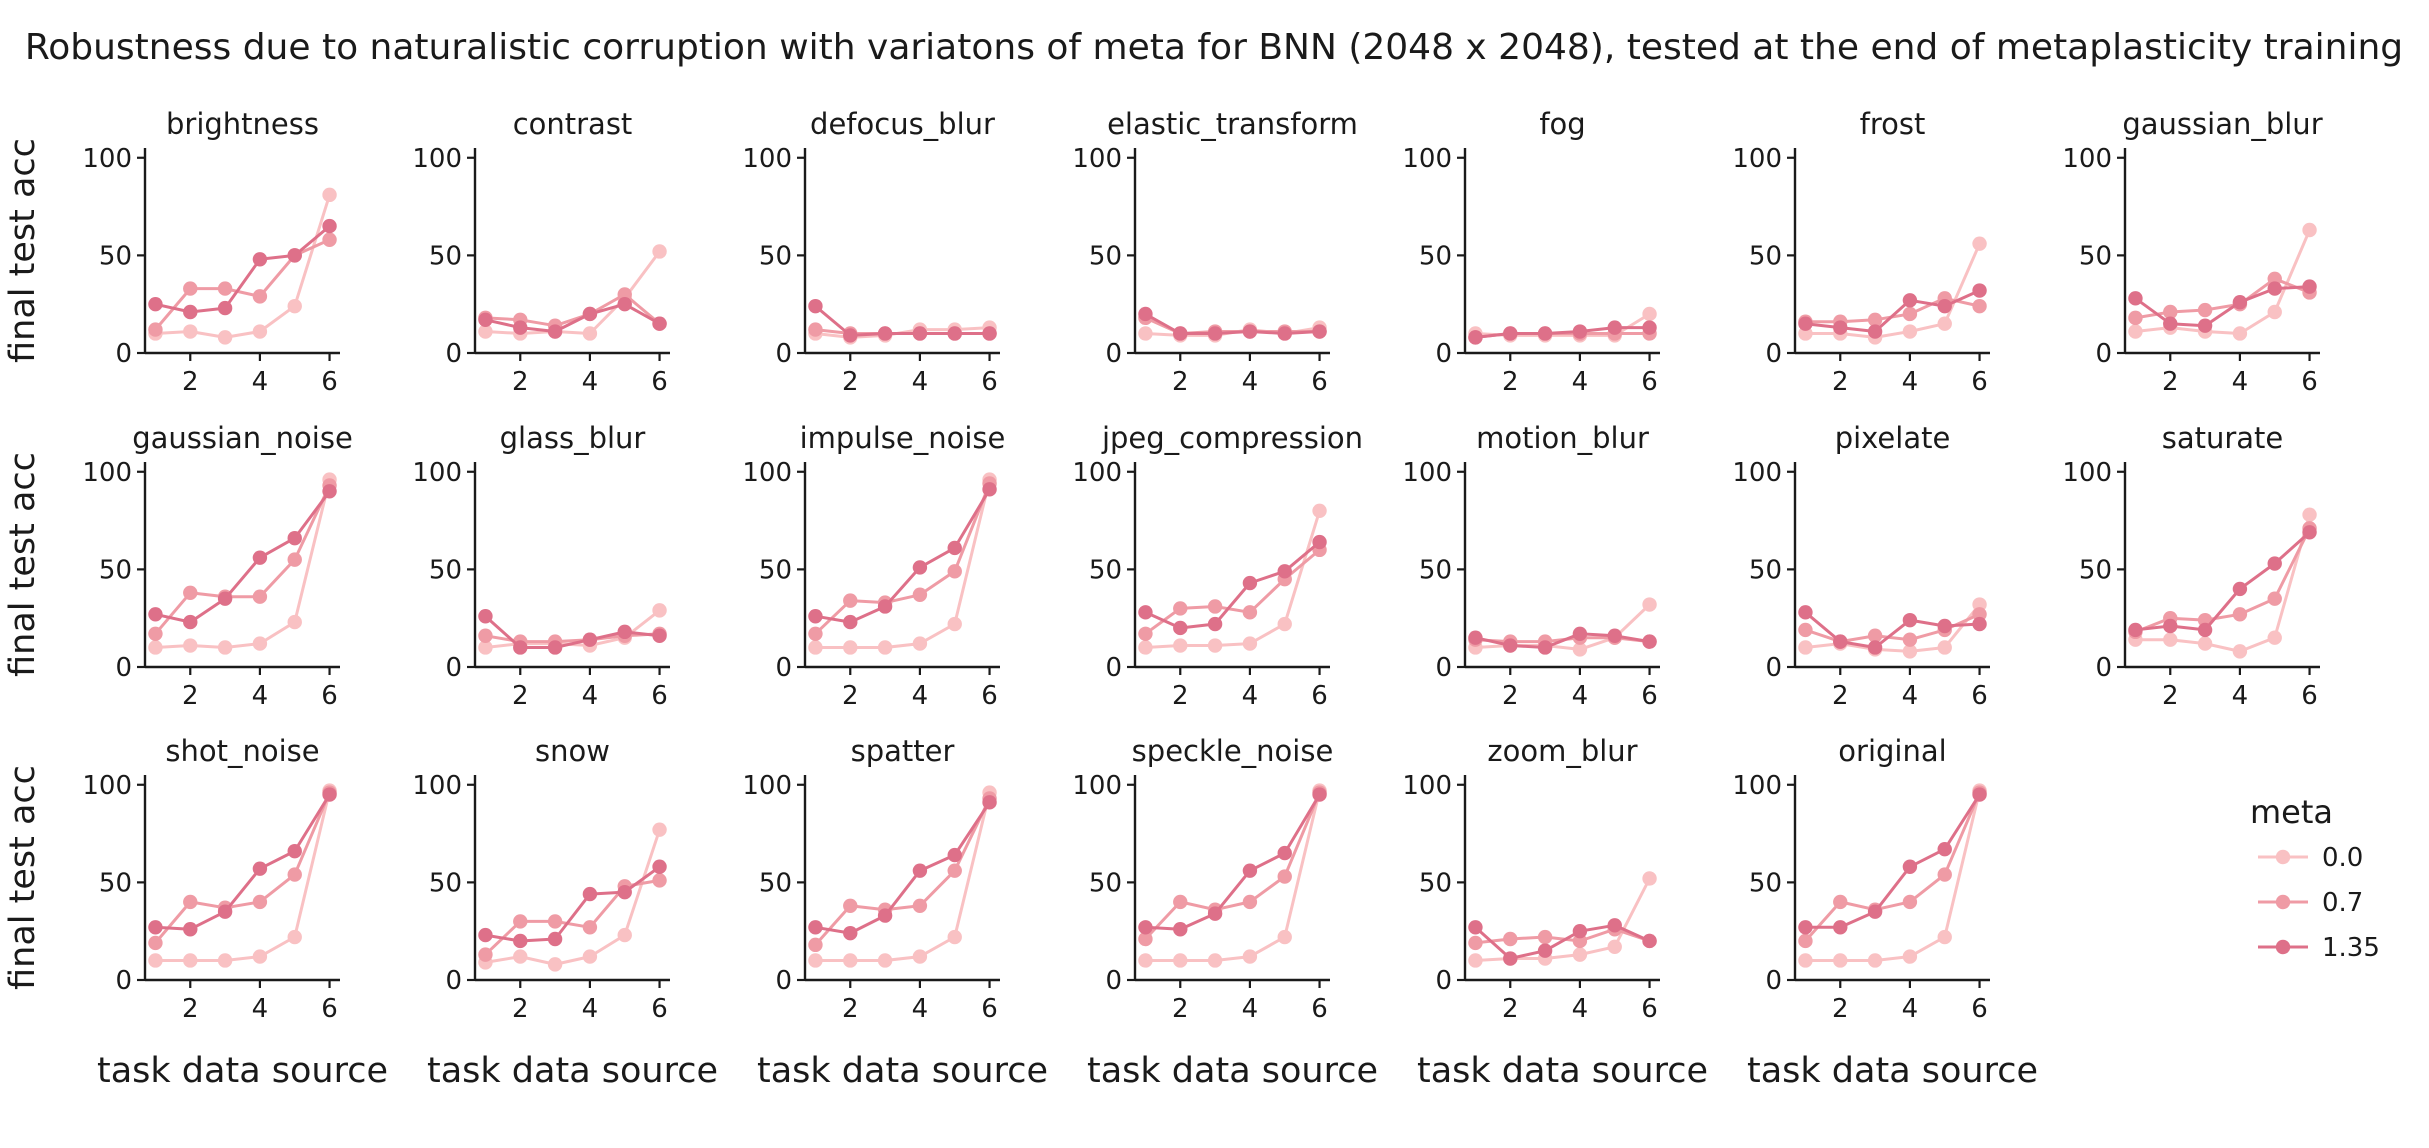 The width and height of the screenshot is (2429, 1148). What do you see at coordinates (1233, 751) in the screenshot?
I see `panel-title: speckle_noise` at bounding box center [1233, 751].